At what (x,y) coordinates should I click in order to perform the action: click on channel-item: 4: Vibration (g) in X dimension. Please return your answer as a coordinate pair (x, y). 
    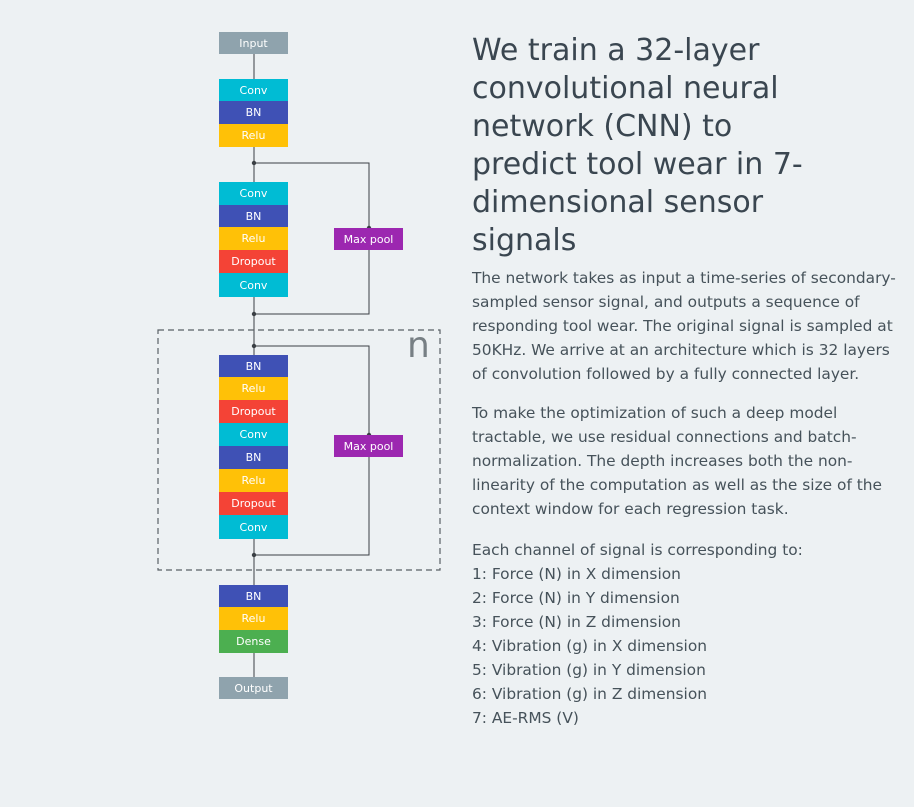
    Looking at the image, I should click on (589, 646).